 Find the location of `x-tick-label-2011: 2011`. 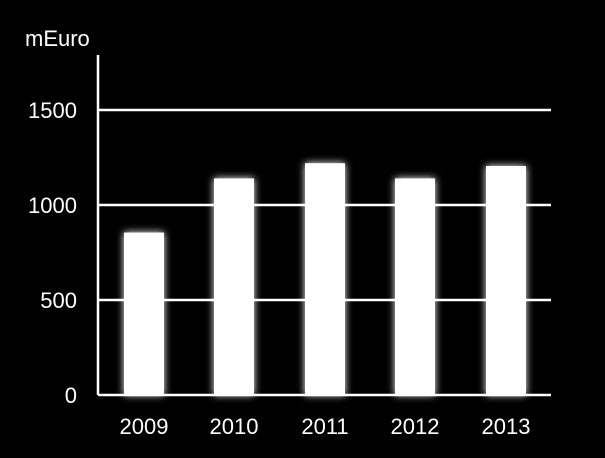

x-tick-label-2011: 2011 is located at coordinates (324, 426).